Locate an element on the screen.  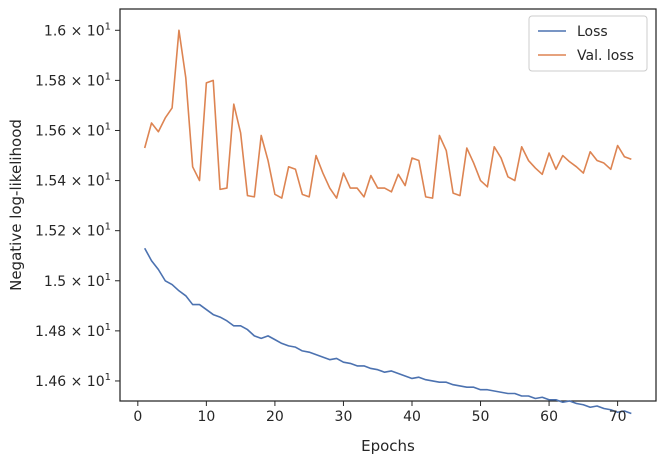
legend-label-val-loss: Val. loss is located at coordinates (605, 56).